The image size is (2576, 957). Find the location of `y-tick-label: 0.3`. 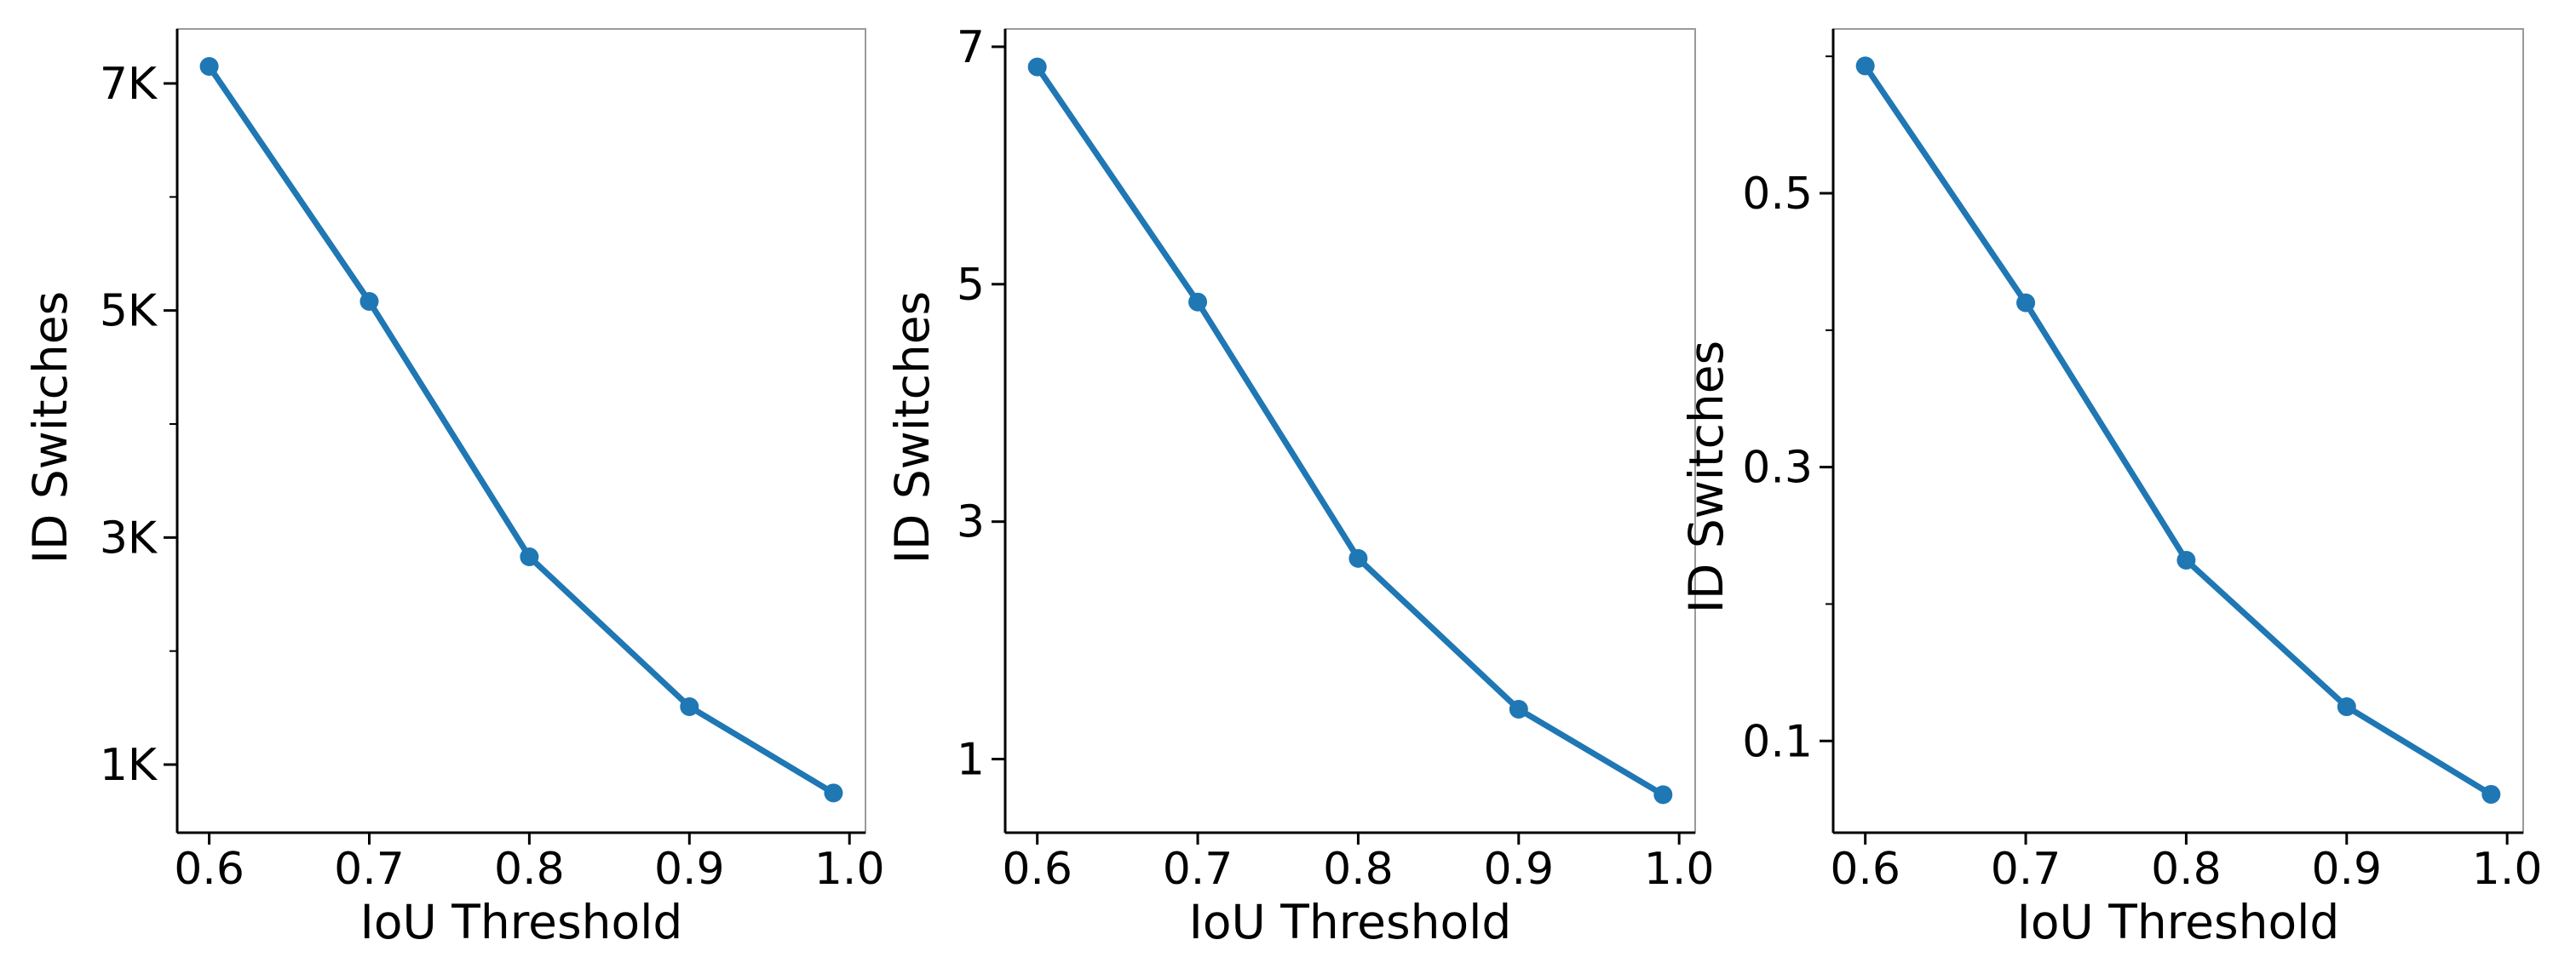

y-tick-label: 0.3 is located at coordinates (1778, 468).